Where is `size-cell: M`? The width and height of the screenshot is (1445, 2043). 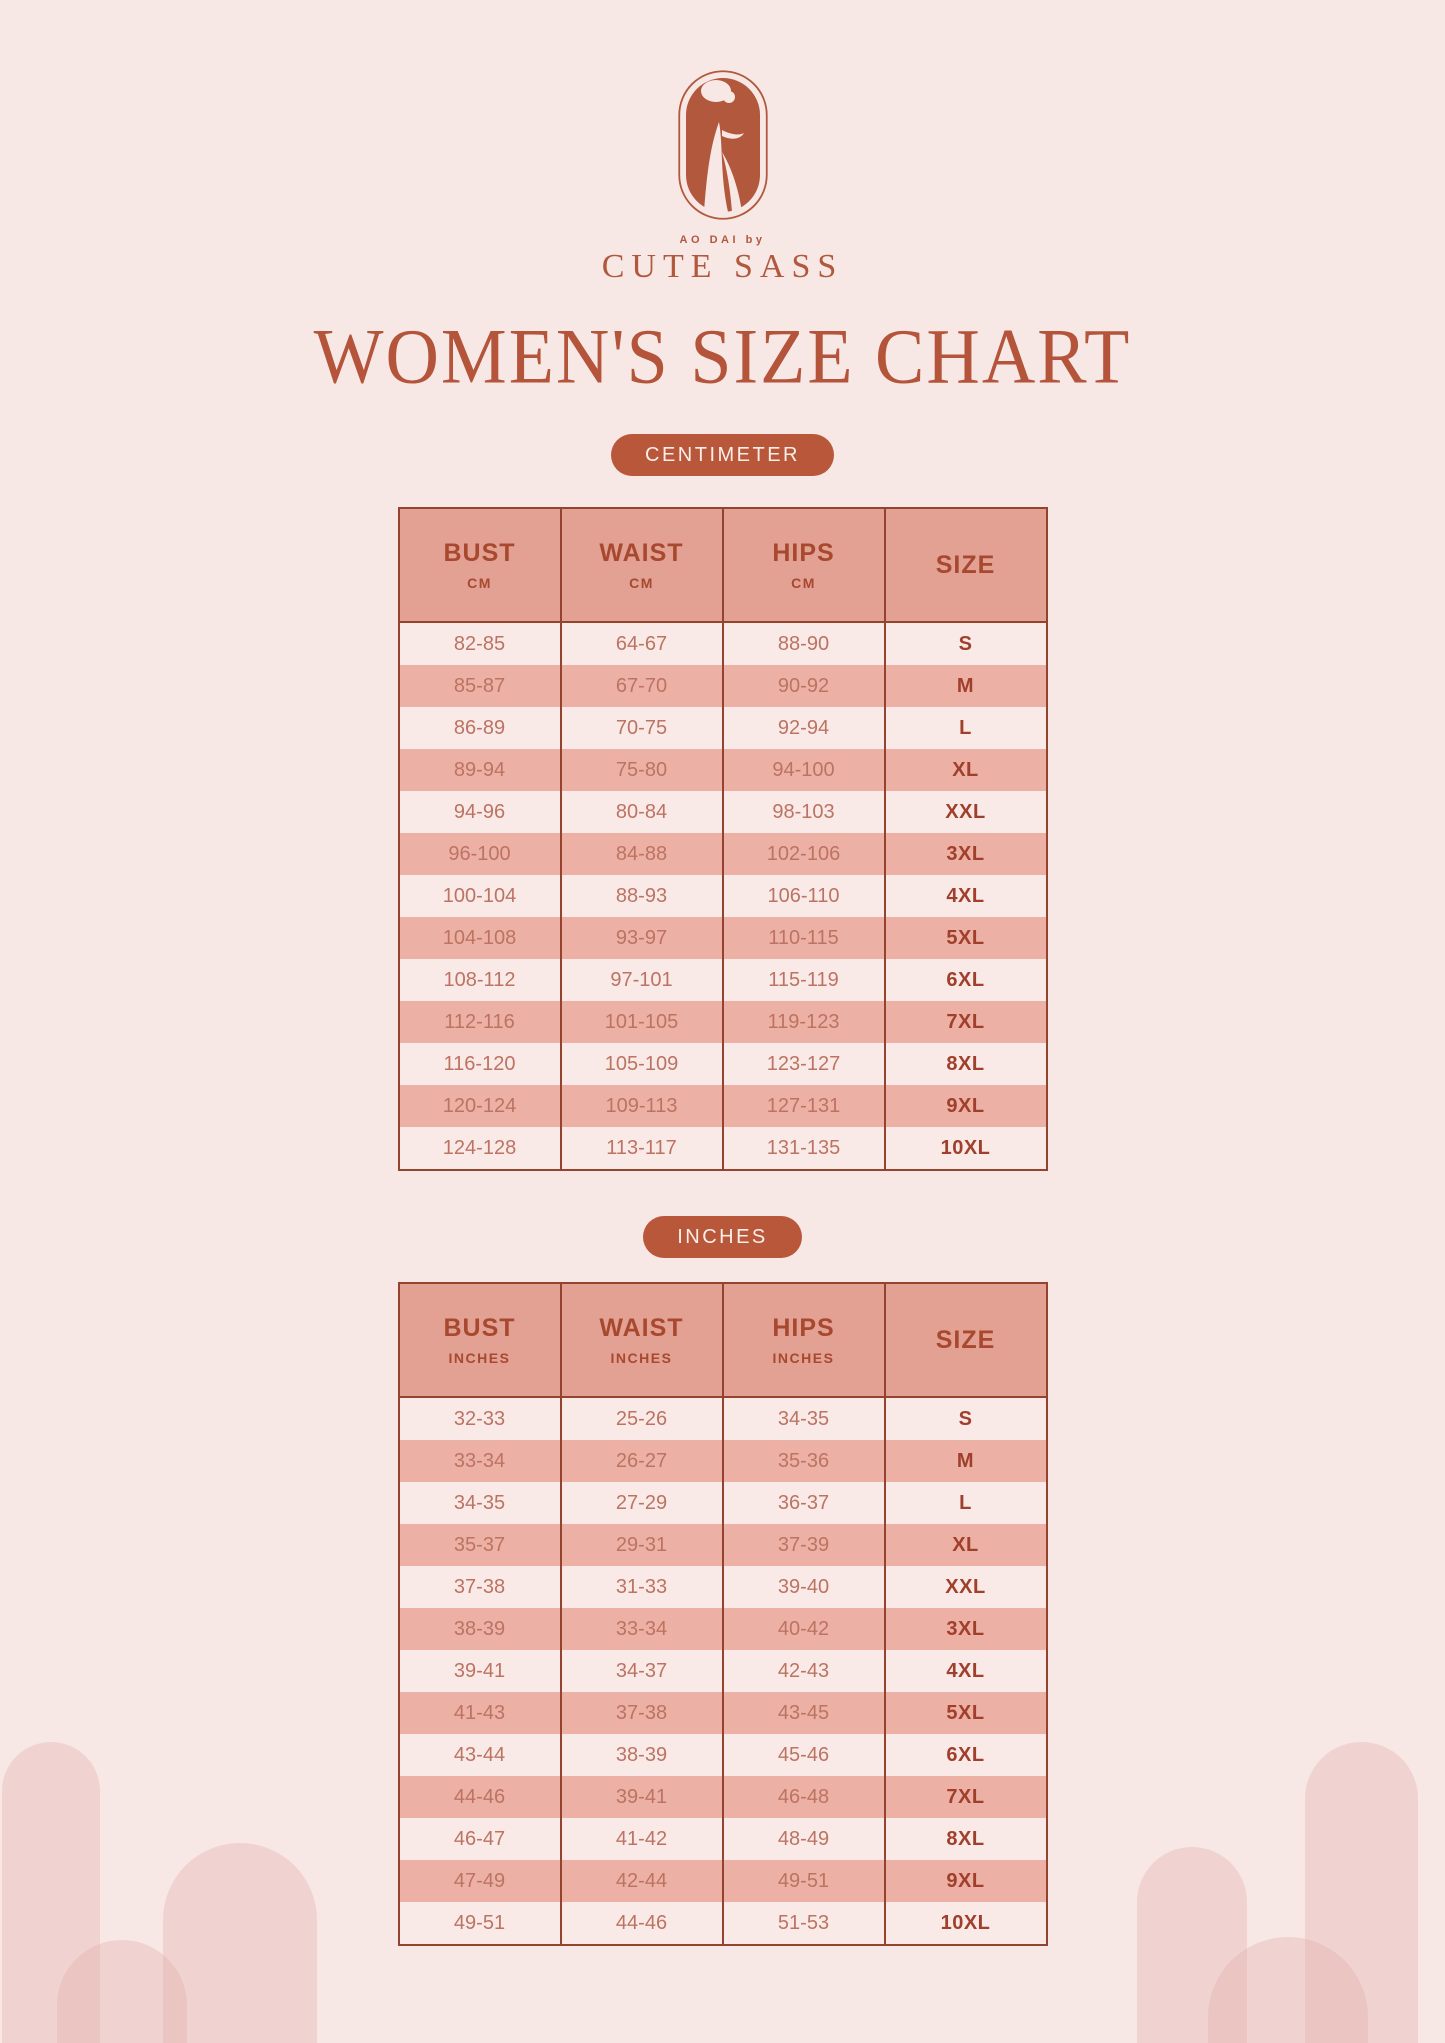
size-cell: M is located at coordinates (965, 1461).